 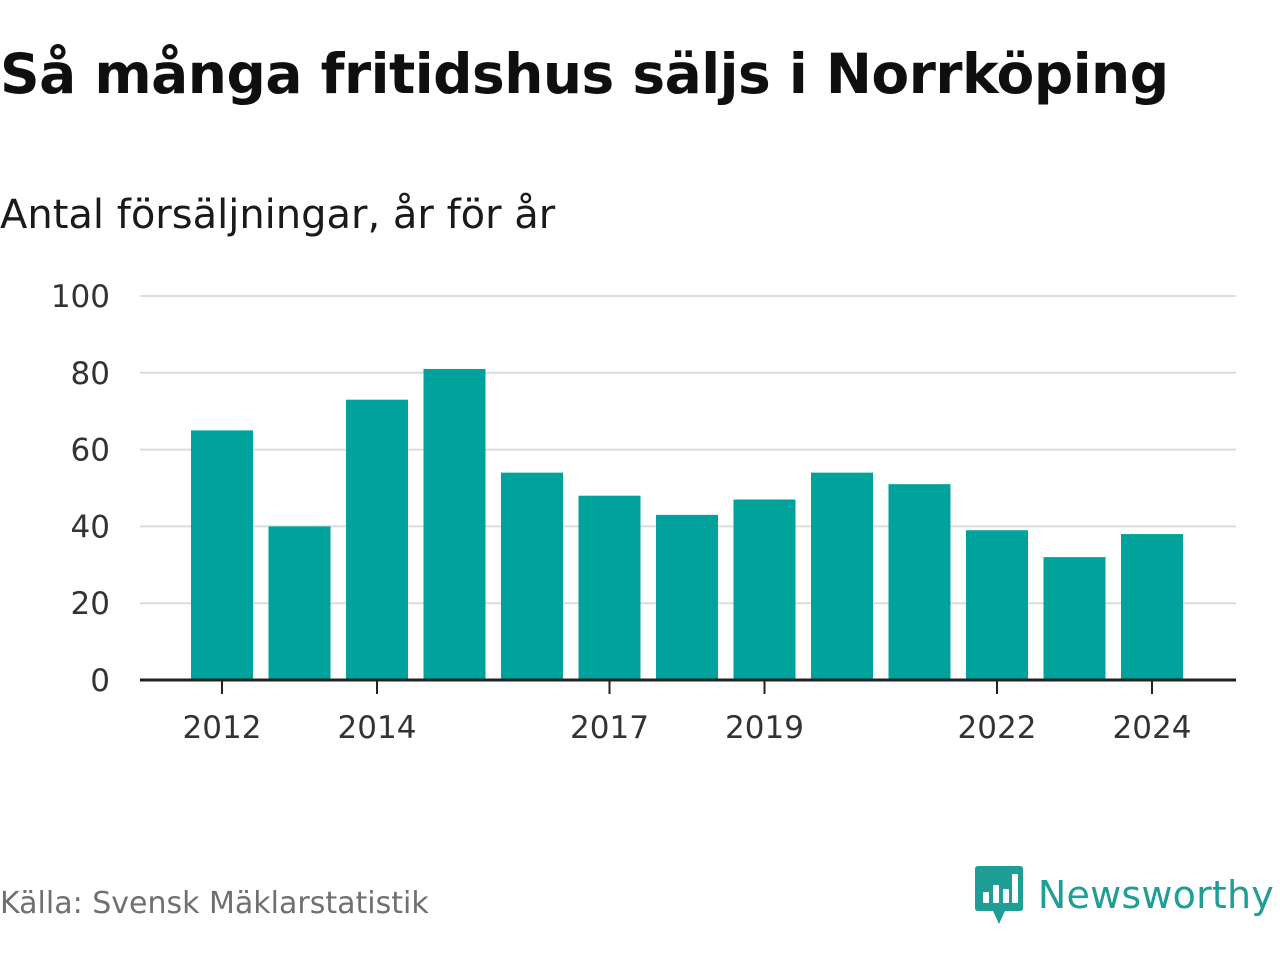 I want to click on bar-2014, so click(x=377, y=539).